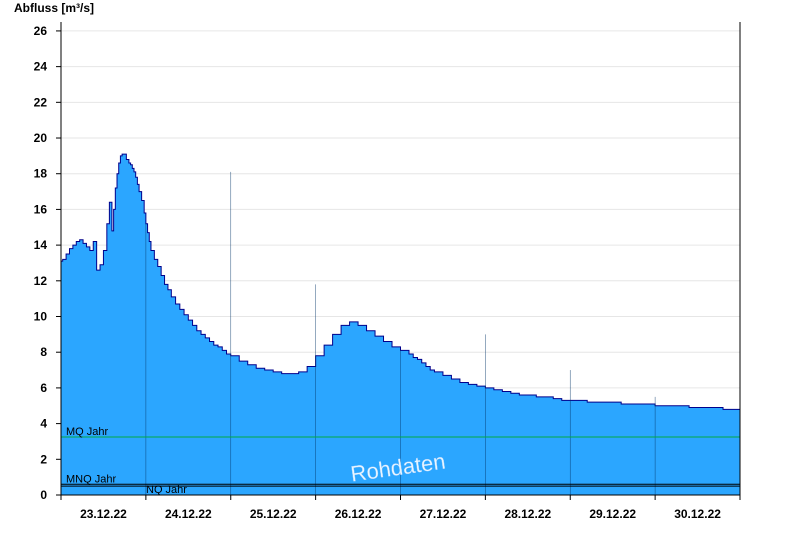 This screenshot has width=800, height=550. Describe the element at coordinates (41, 102) in the screenshot. I see `y-tick-label: 22` at that location.